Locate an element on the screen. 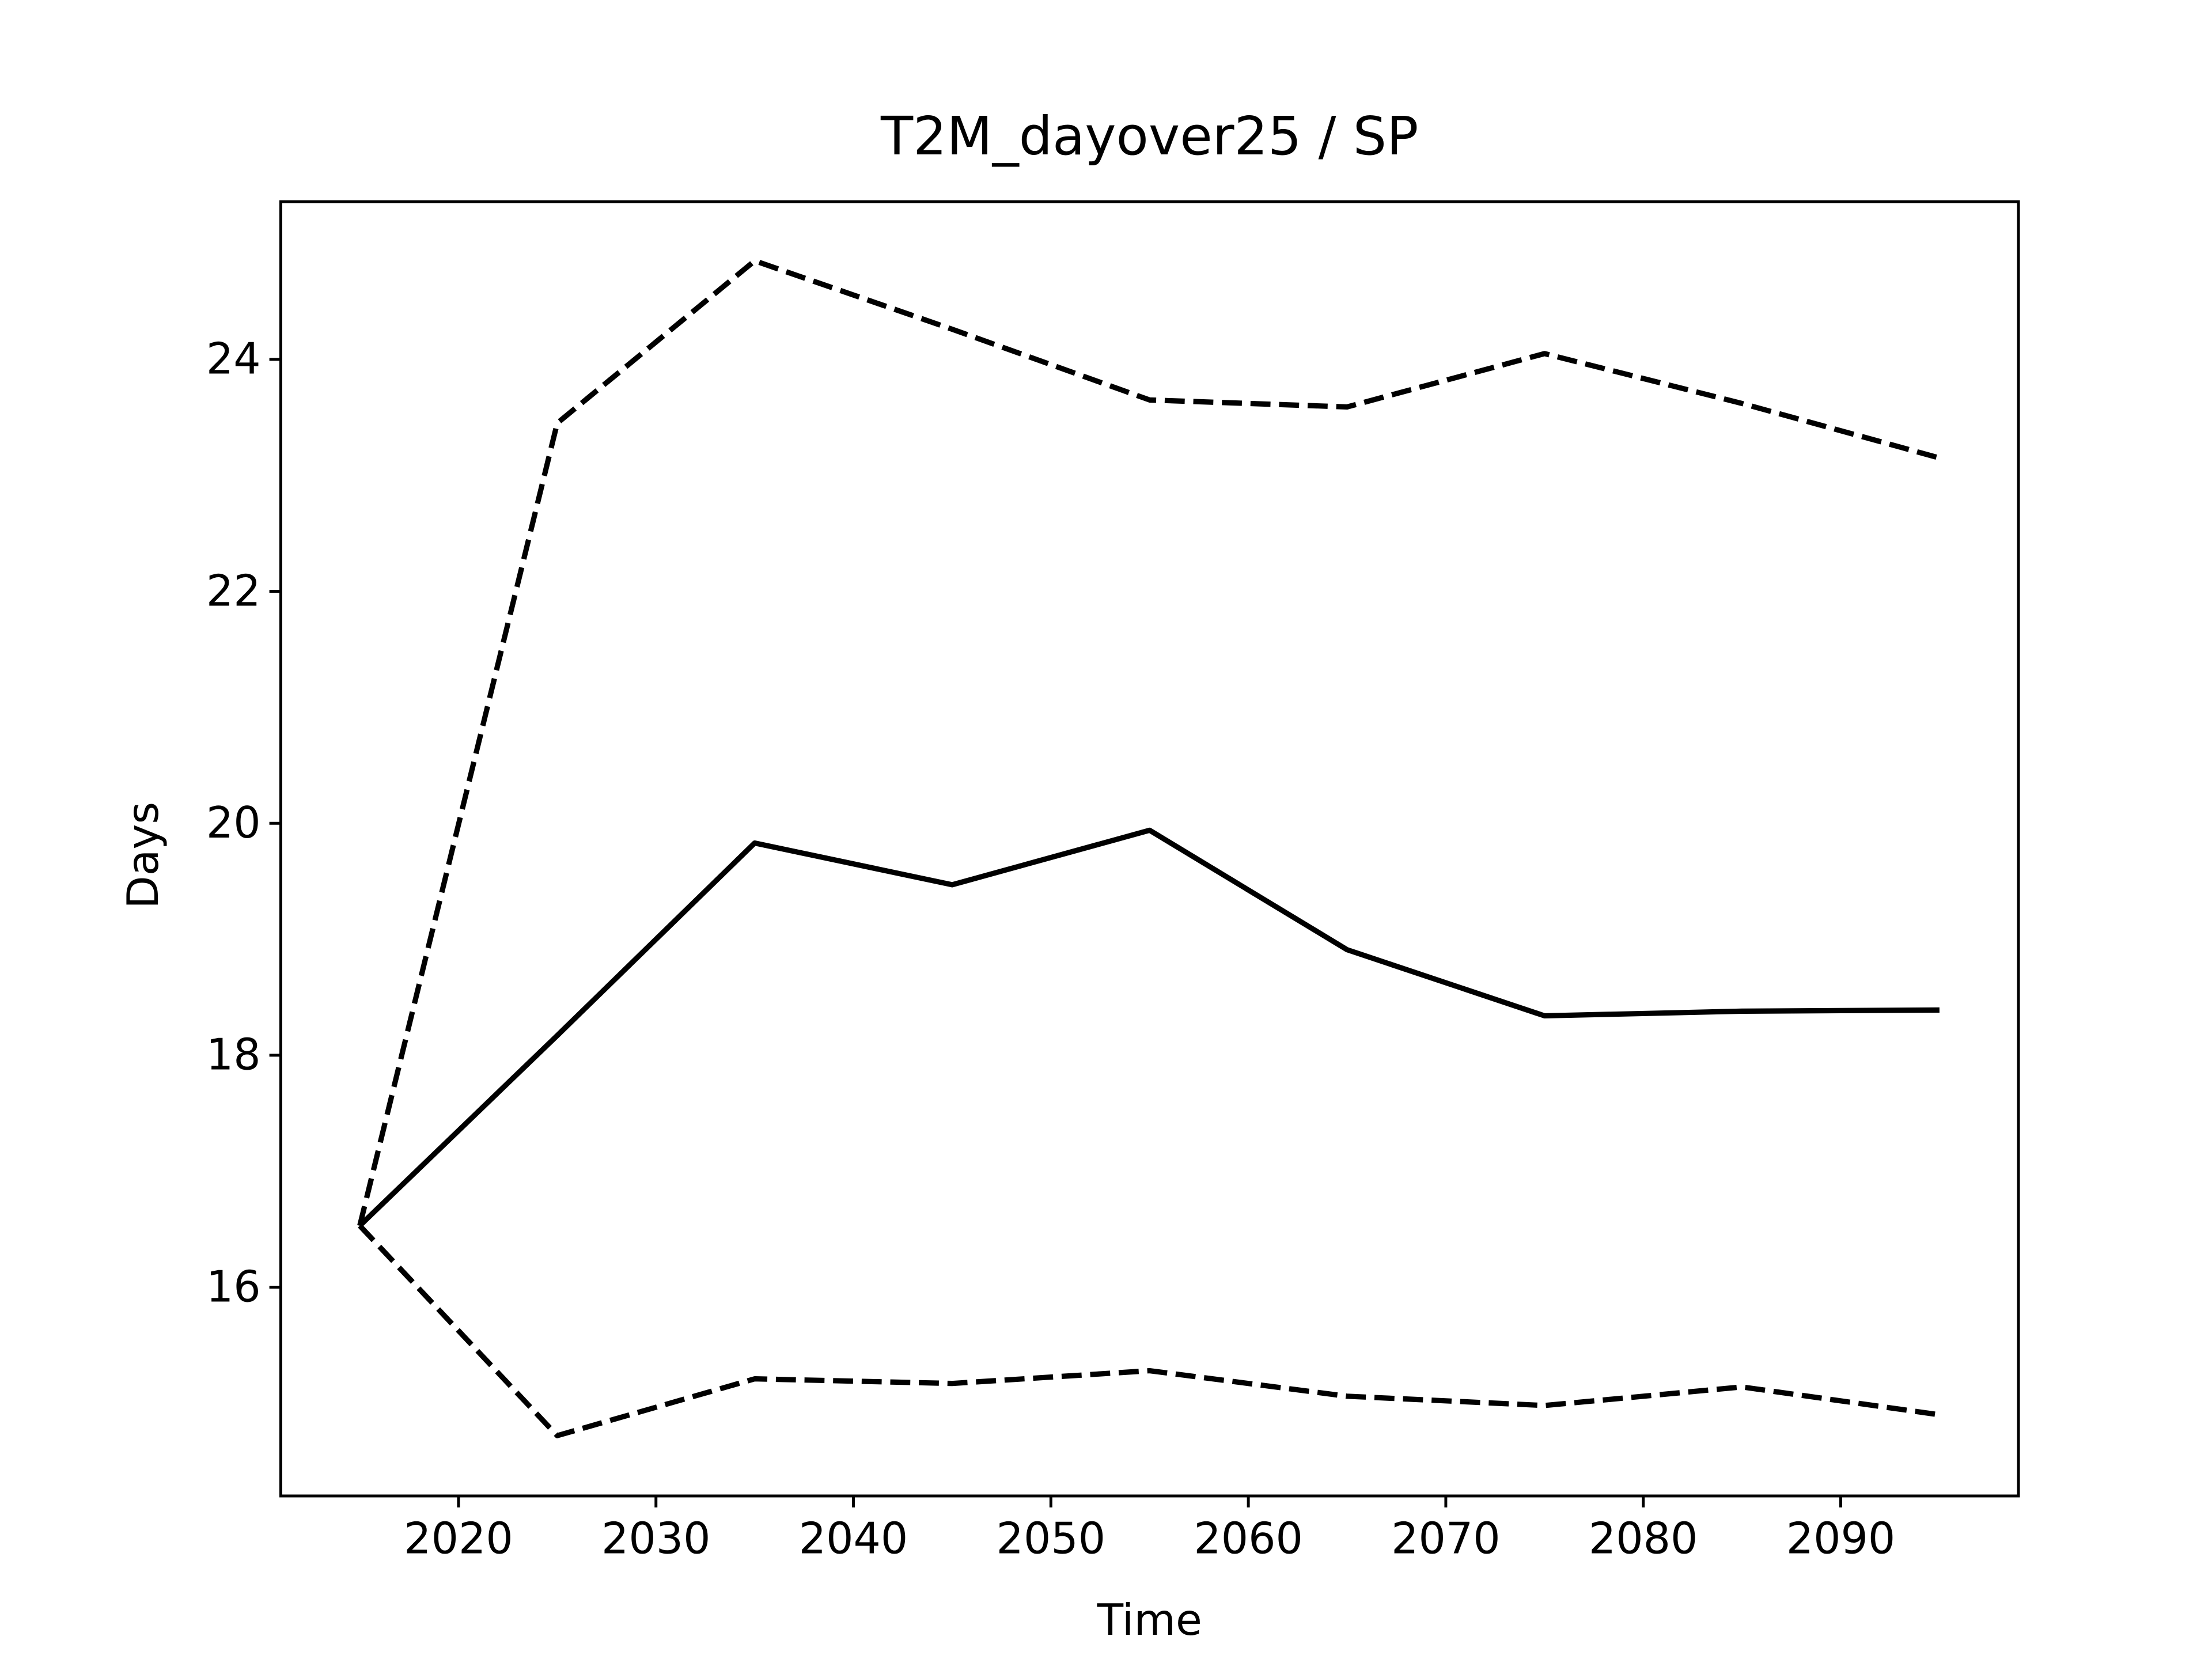 The width and height of the screenshot is (2212, 1659). y-tick-label: 16 is located at coordinates (233, 1287).